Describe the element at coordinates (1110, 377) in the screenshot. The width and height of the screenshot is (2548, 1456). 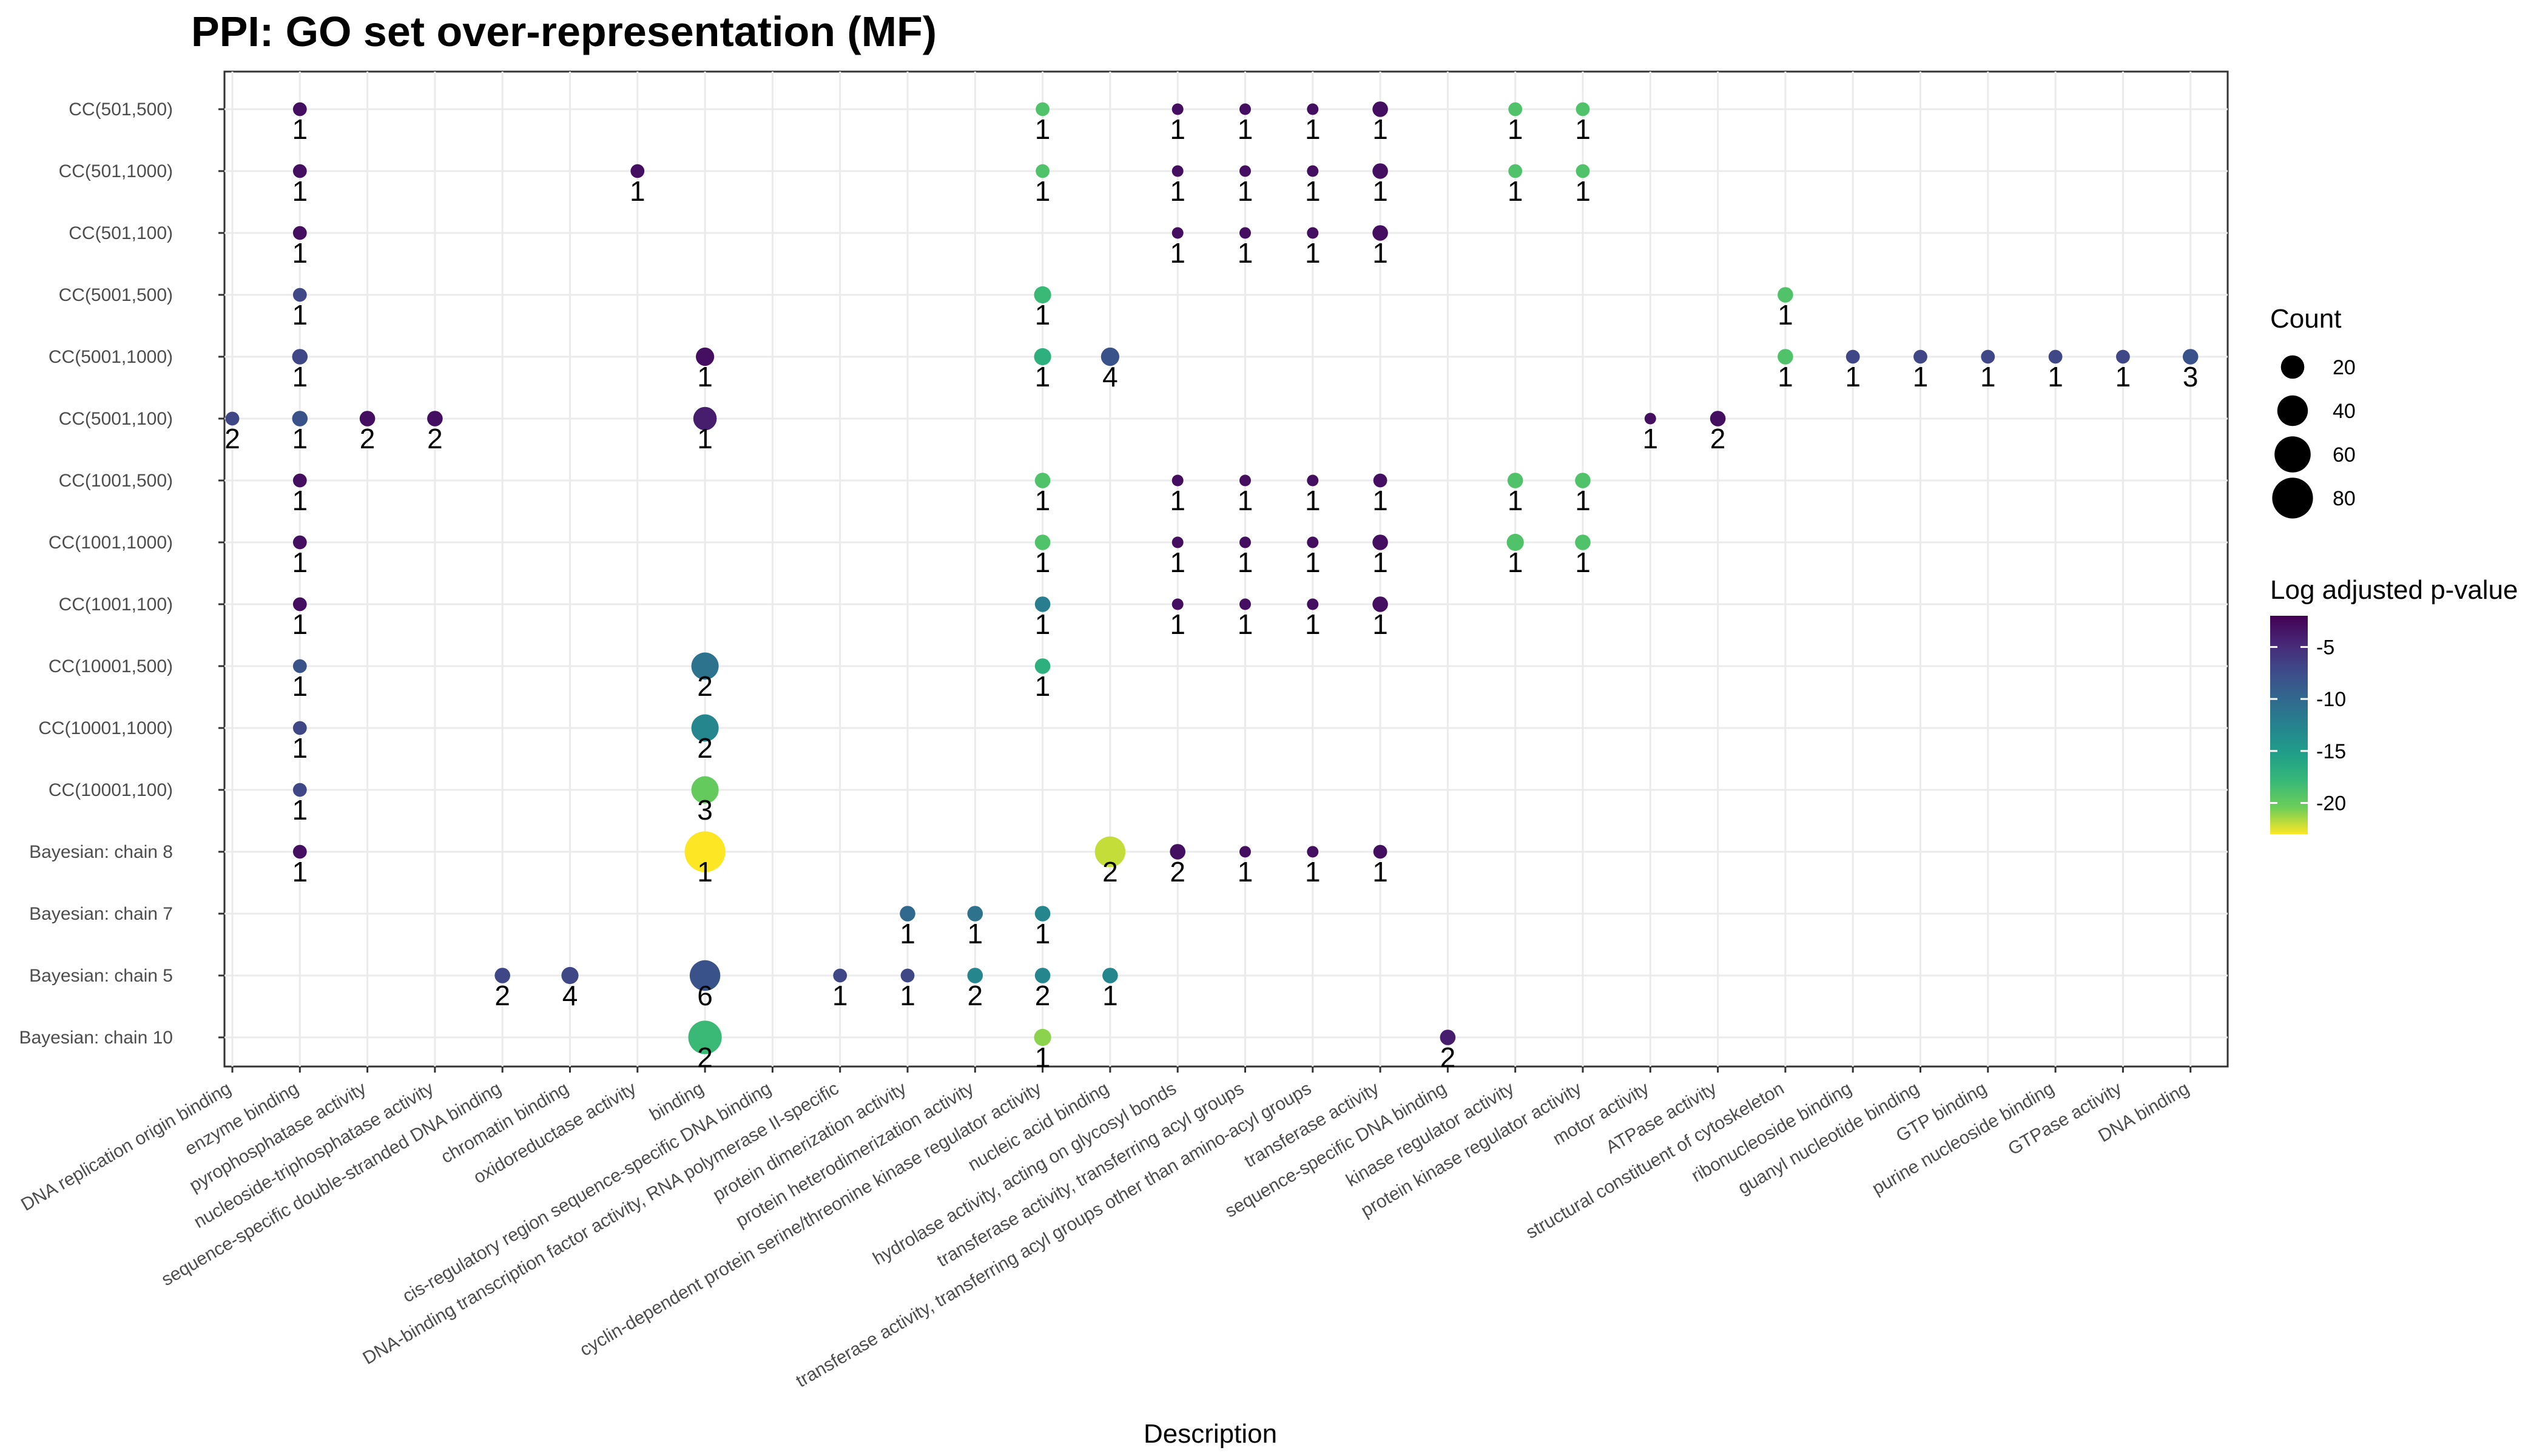
I see `point-label: 4` at that location.